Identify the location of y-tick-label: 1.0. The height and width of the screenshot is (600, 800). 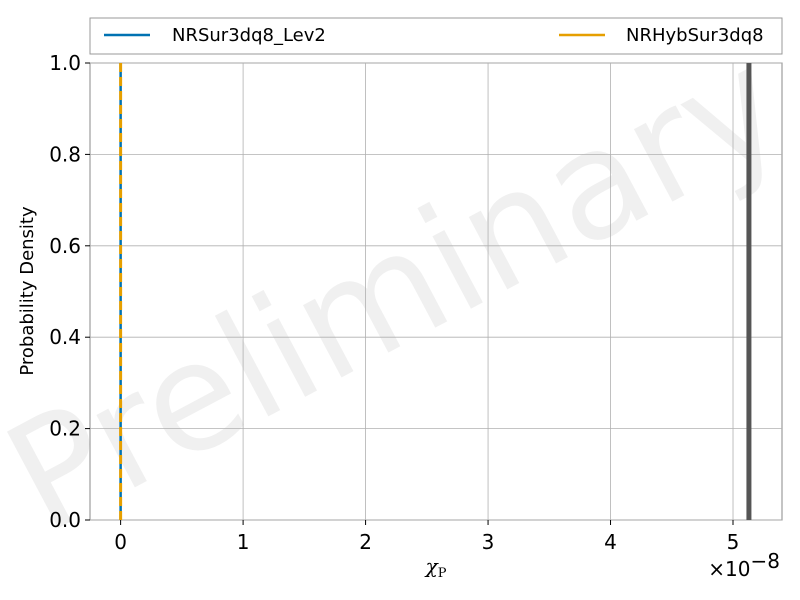
(65, 63).